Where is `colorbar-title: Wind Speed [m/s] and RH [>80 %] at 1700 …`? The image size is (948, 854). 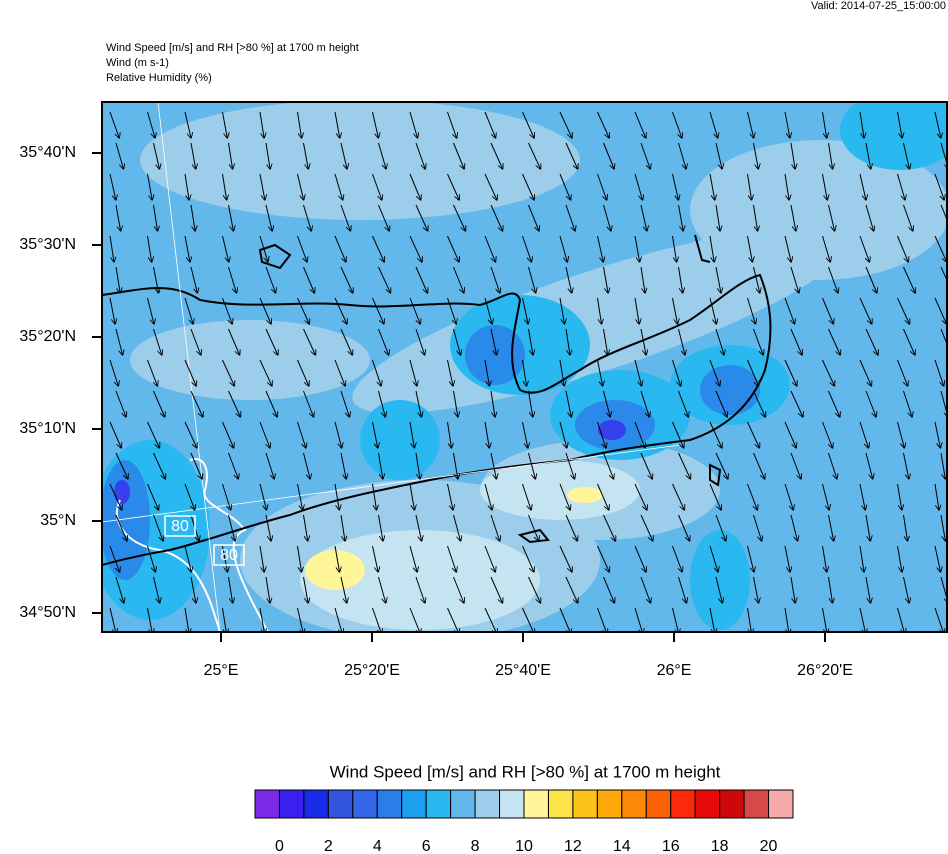 colorbar-title: Wind Speed [m/s] and RH [>80 %] at 1700 … is located at coordinates (525, 771).